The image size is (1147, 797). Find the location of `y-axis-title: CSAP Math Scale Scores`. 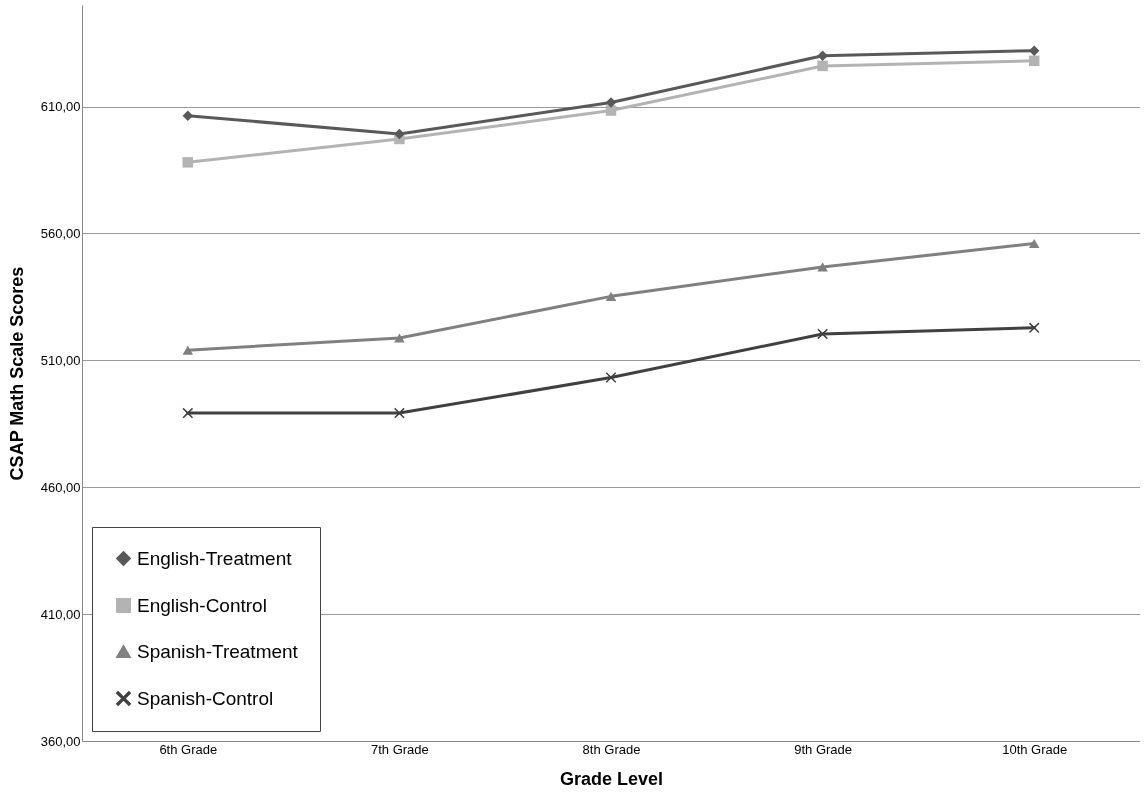

y-axis-title: CSAP Math Scale Scores is located at coordinates (16, 373).